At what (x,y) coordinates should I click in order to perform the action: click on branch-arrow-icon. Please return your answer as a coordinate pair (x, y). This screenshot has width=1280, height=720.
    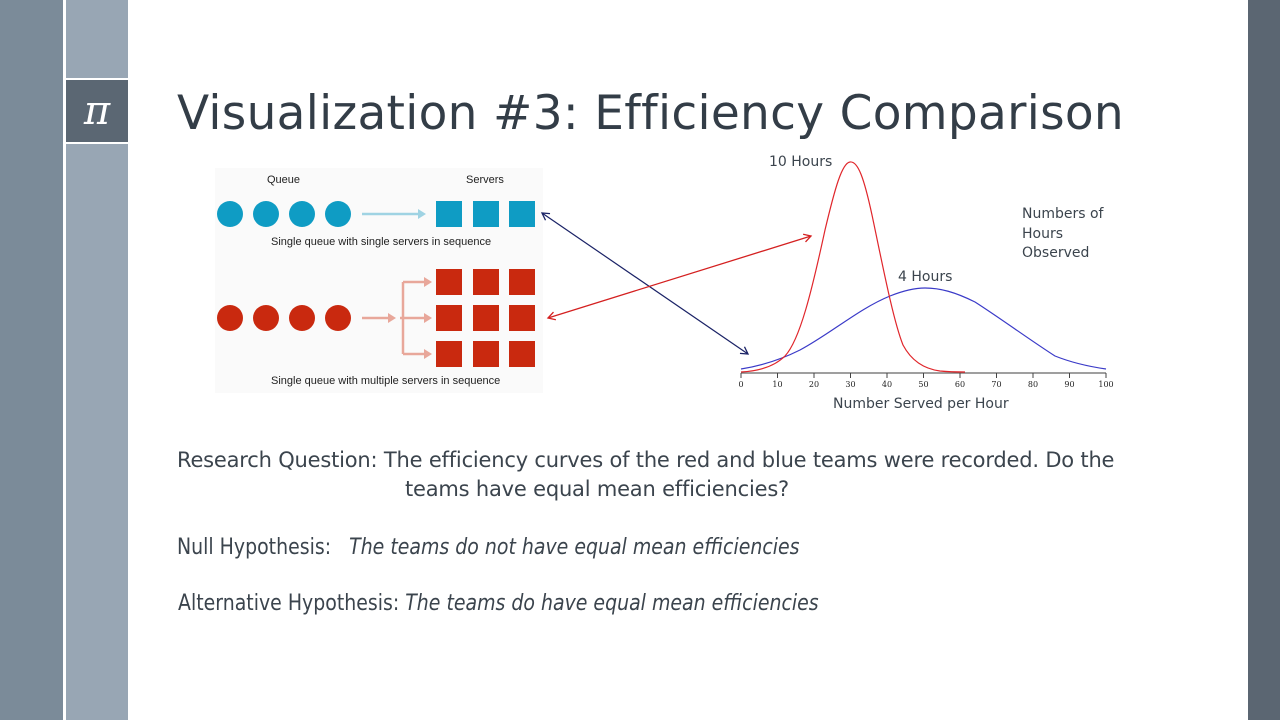
    Looking at the image, I should click on (397, 318).